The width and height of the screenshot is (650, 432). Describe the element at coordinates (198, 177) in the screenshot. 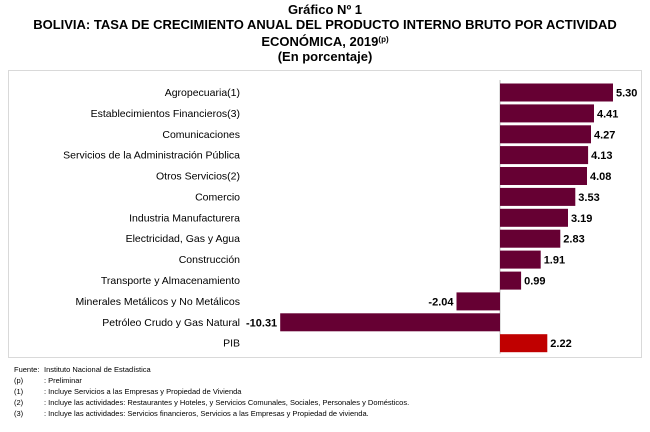

I see `category-label: Otros Servicios(2)` at that location.